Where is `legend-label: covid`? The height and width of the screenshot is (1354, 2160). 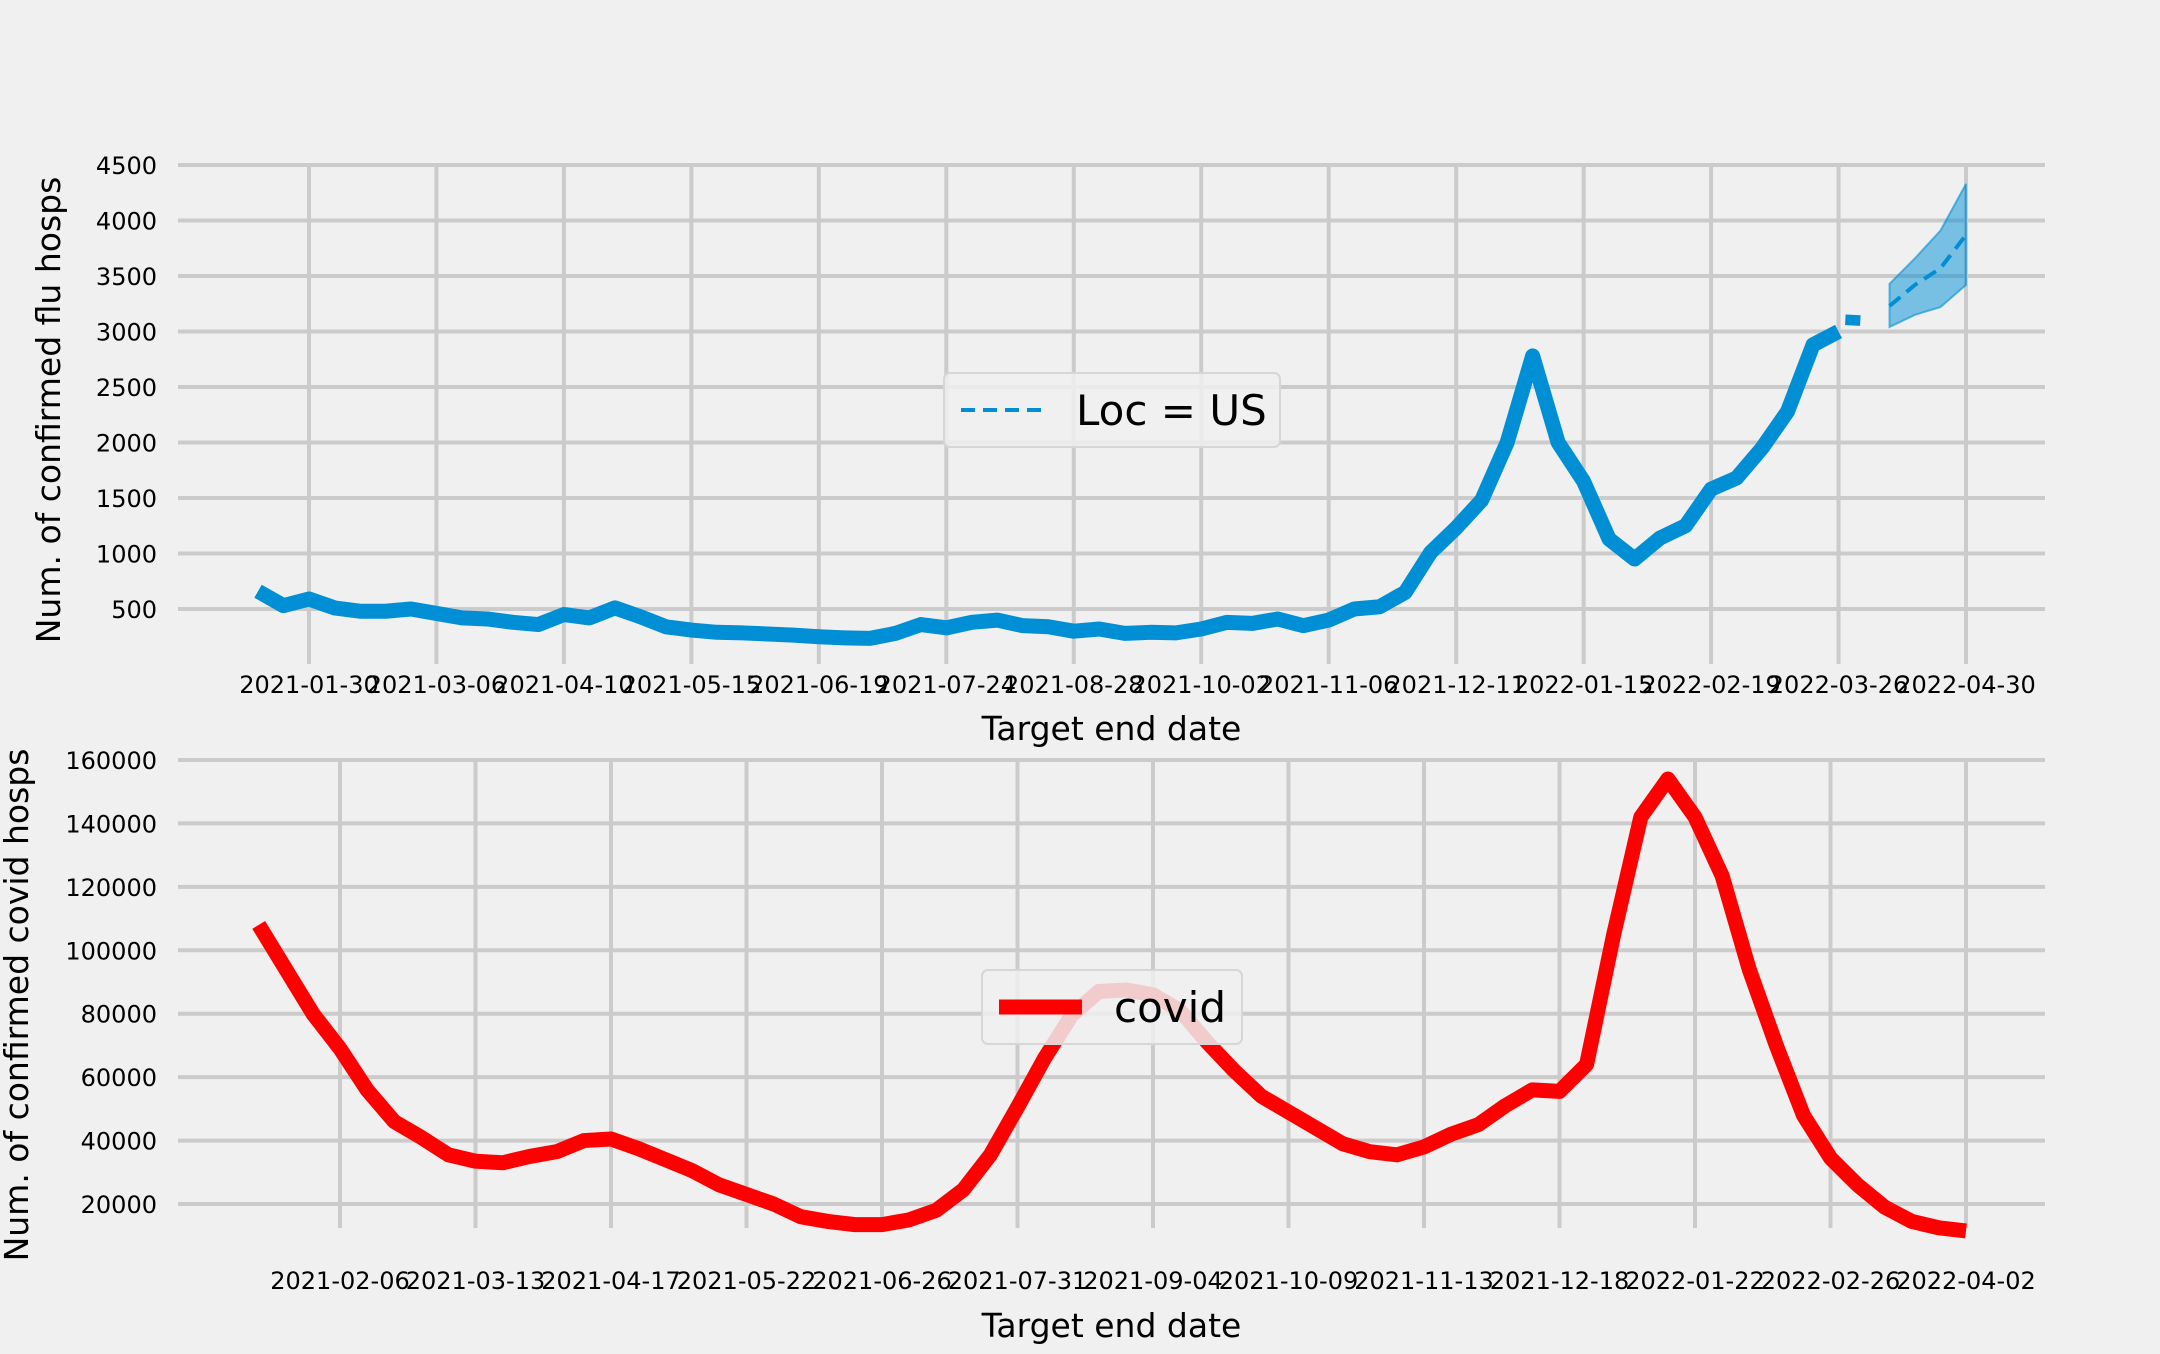
legend-label: covid is located at coordinates (1170, 1007).